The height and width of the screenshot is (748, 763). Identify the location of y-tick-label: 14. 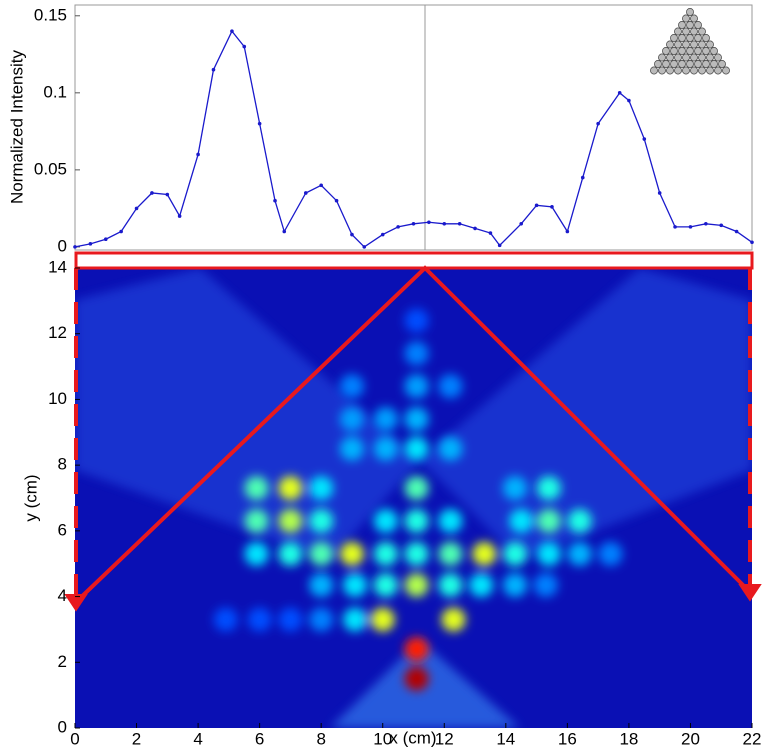
(57, 266).